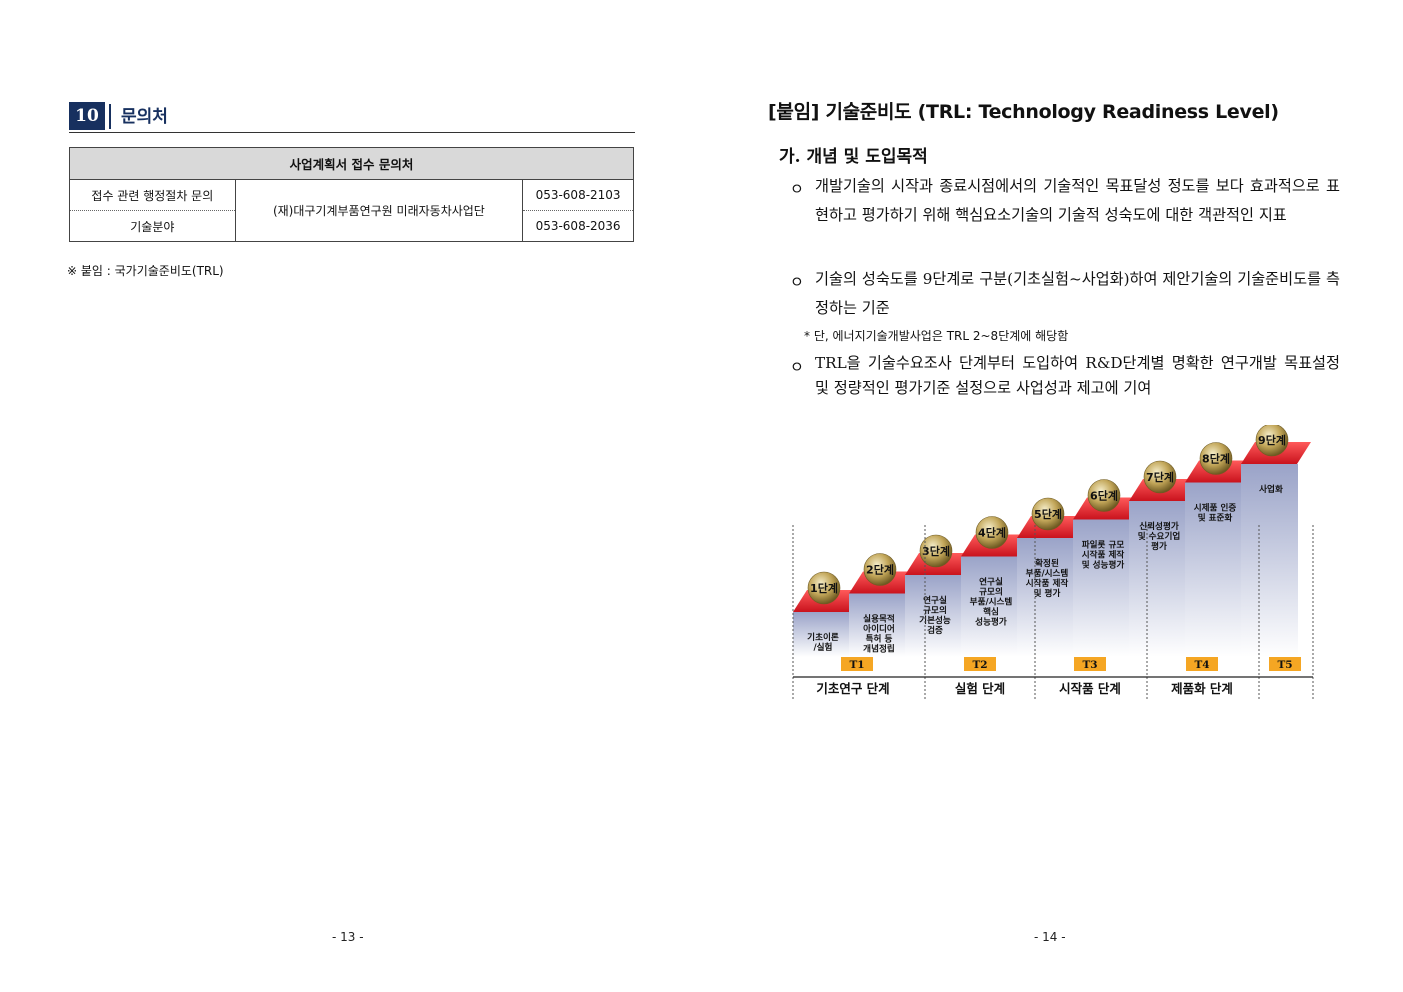 Image resolution: width=1403 pixels, height=992 pixels. I want to click on step-description: 실용목적, so click(879, 619).